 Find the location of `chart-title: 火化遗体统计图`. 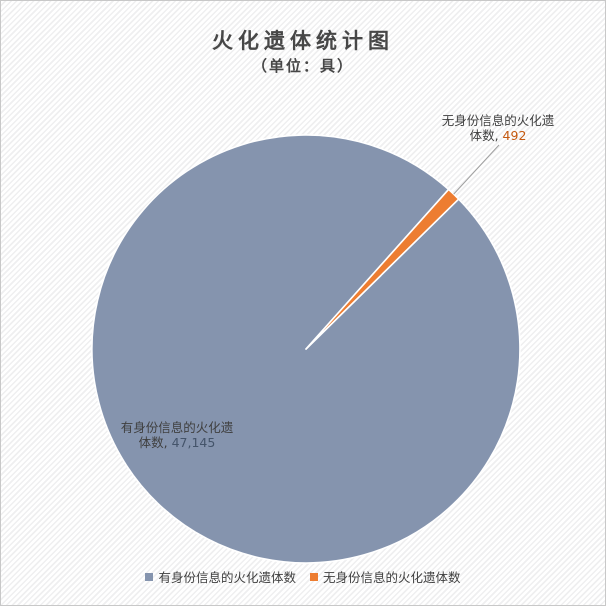

chart-title: 火化遗体统计图 is located at coordinates (303, 41).